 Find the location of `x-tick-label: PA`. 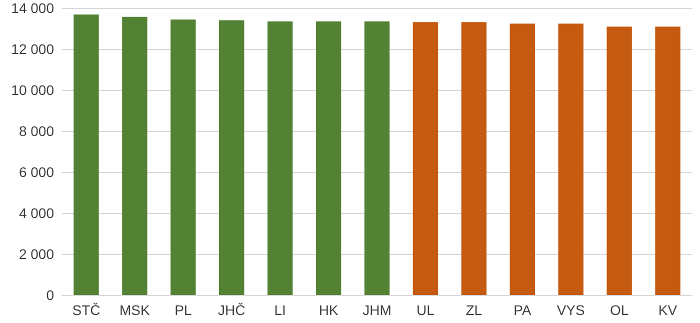

x-tick-label: PA is located at coordinates (523, 310).